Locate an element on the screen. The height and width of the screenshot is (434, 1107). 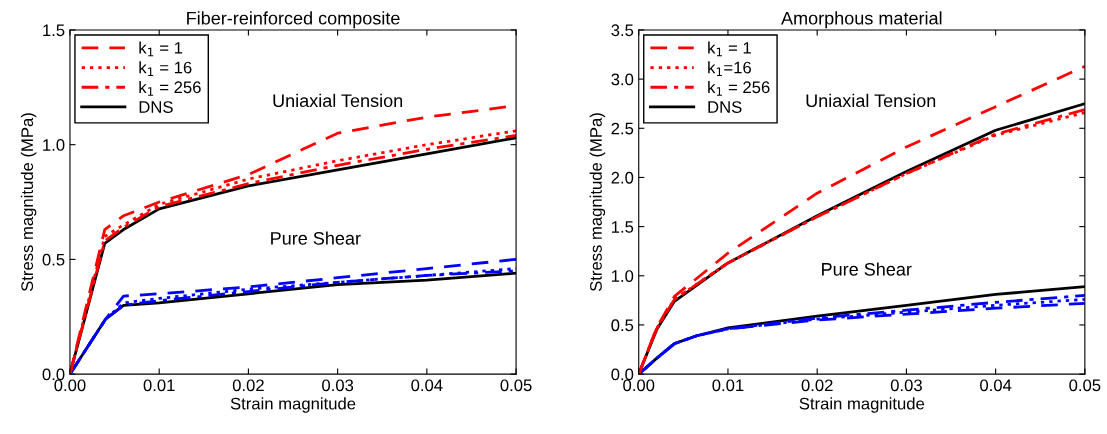
chart-title: Amorphous material is located at coordinates (861, 20).